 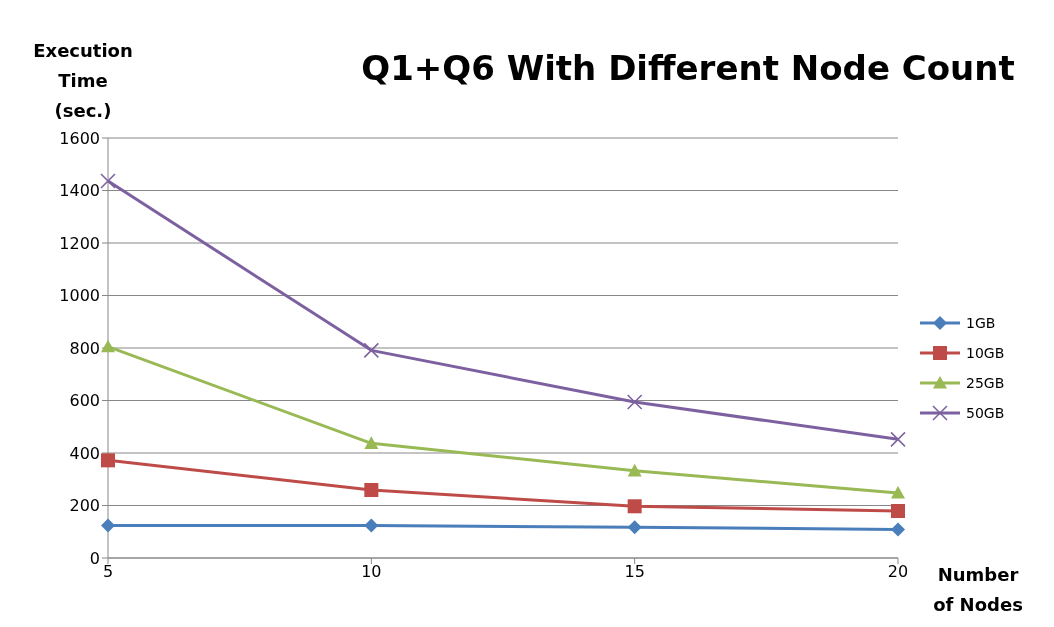 What do you see at coordinates (981, 323) in the screenshot?
I see `legend-label: 1GB` at bounding box center [981, 323].